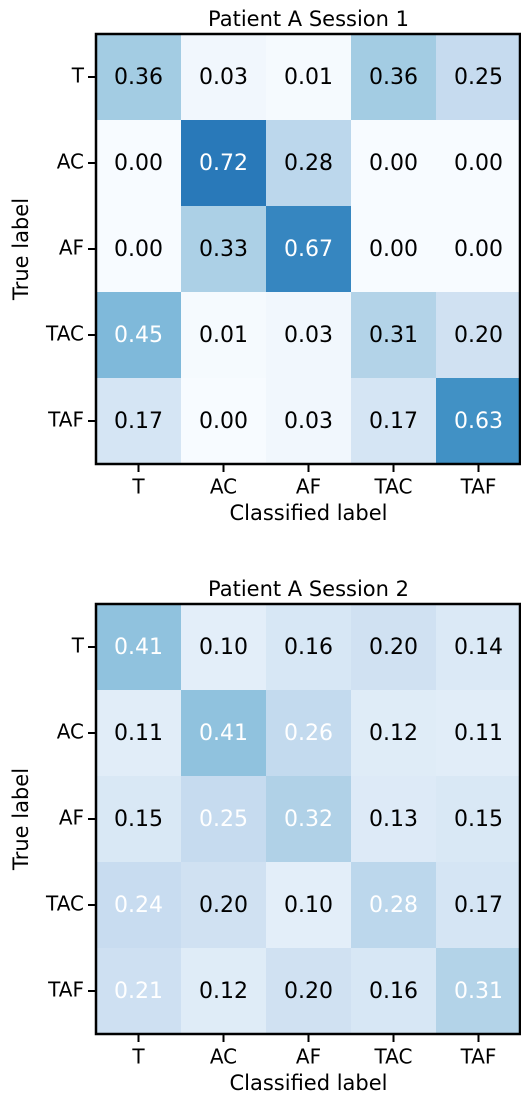 This screenshot has height=1095, width=521. I want to click on cell-label: 0.17, so click(478, 905).